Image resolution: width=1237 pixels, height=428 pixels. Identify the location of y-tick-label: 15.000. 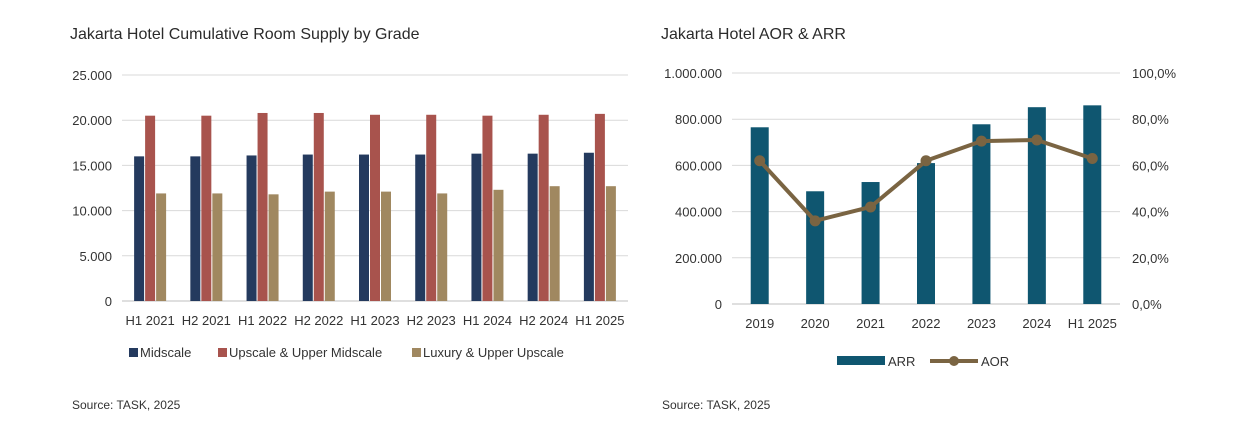
(92, 165).